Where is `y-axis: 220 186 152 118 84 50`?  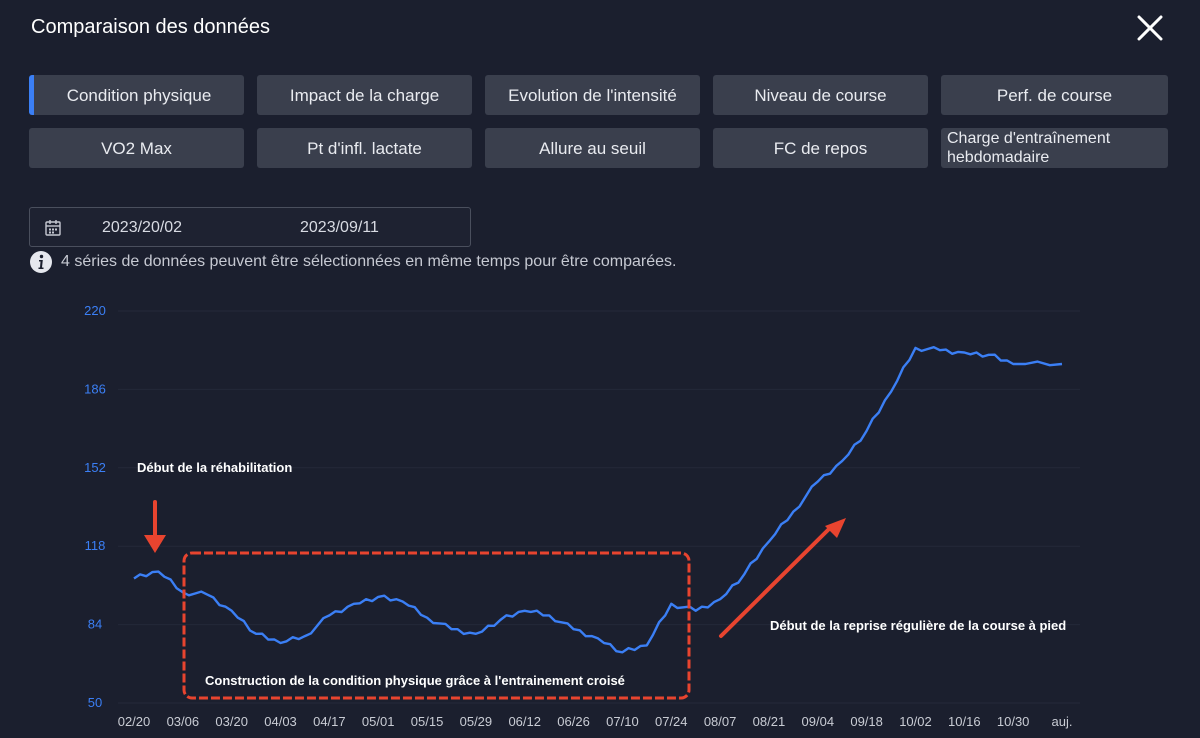
y-axis: 220 186 152 118 84 50 is located at coordinates (95, 506).